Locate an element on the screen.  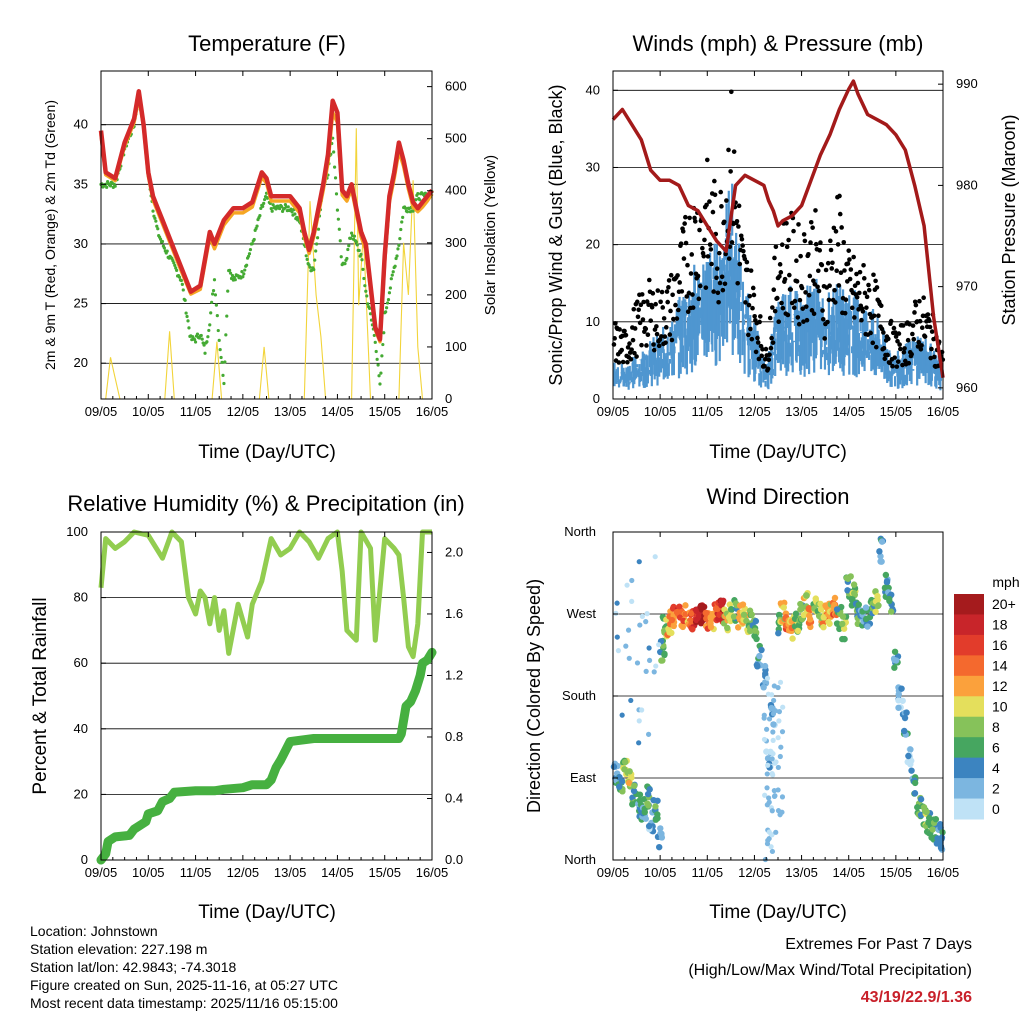
temperature-y-ticks: 20 25 30 35 40 is located at coordinates (90, 243).